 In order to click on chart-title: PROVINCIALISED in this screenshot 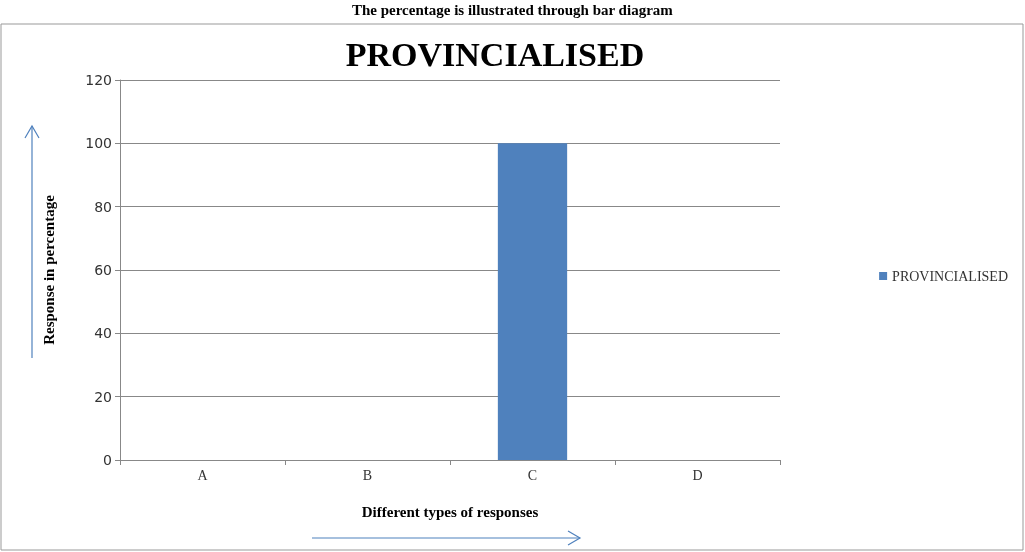, I will do `click(495, 54)`.